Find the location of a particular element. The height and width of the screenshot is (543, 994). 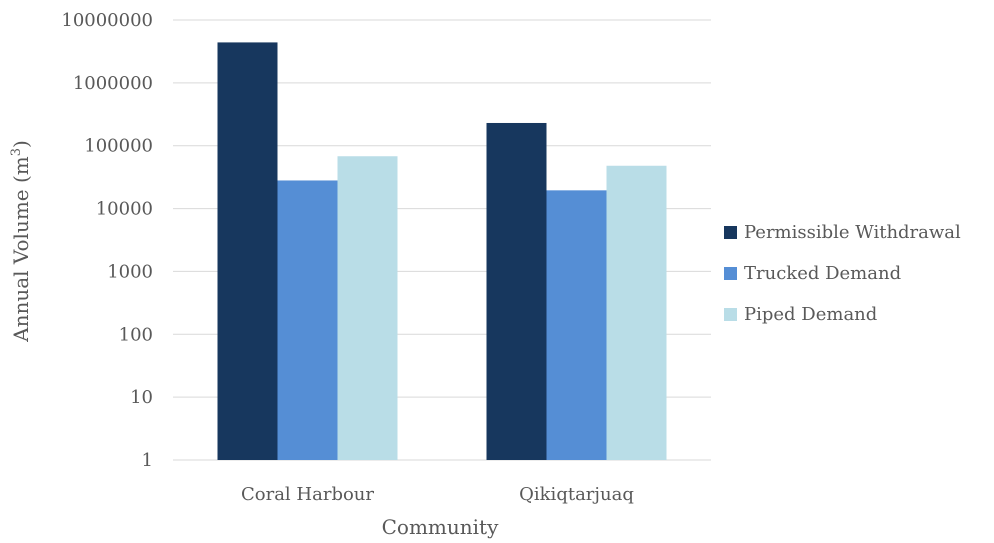

y-axis-title-superscript: 3 is located at coordinates (16, 152).